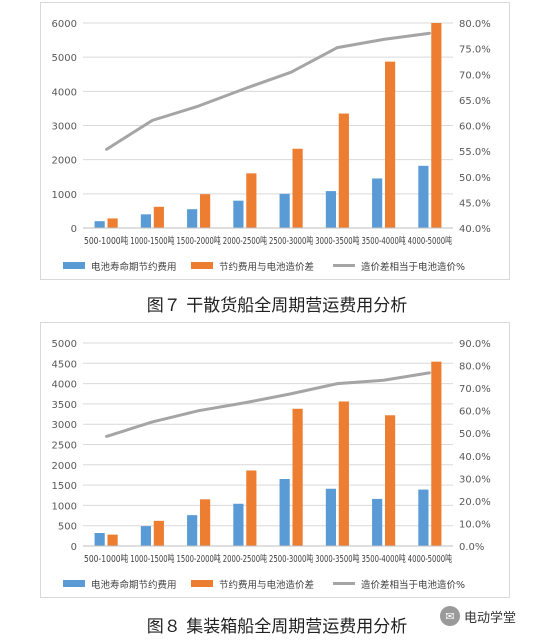 The height and width of the screenshot is (640, 554). What do you see at coordinates (67, 527) in the screenshot?
I see `y-tick-label: 500` at bounding box center [67, 527].